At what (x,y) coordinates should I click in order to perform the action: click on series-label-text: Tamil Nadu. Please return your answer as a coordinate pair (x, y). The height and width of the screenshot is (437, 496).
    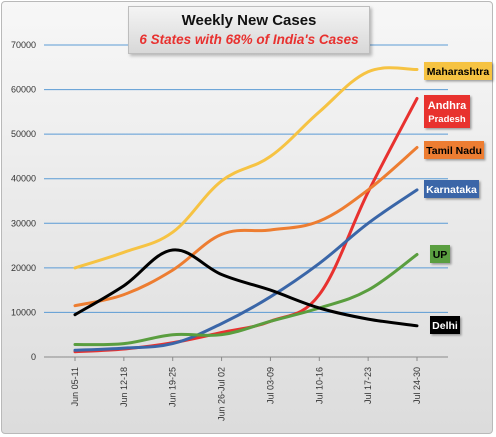
    Looking at the image, I should click on (454, 151).